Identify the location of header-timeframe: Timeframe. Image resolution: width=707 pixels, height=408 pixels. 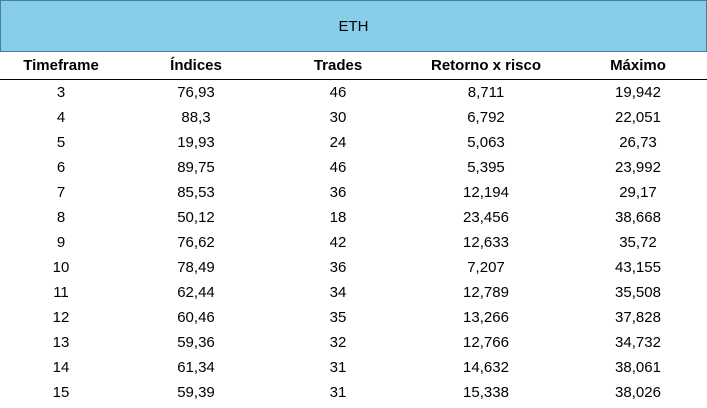
(61, 65).